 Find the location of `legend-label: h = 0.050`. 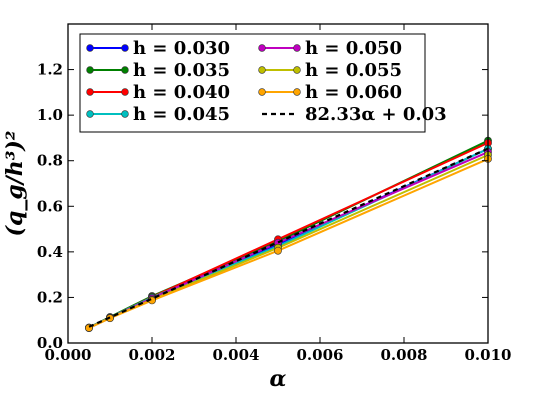

legend-label: h = 0.050 is located at coordinates (353, 48).